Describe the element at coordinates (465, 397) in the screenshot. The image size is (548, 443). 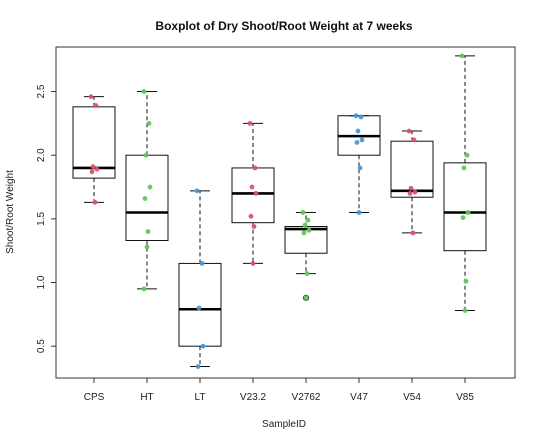
I see `x-tick-label: V85` at that location.